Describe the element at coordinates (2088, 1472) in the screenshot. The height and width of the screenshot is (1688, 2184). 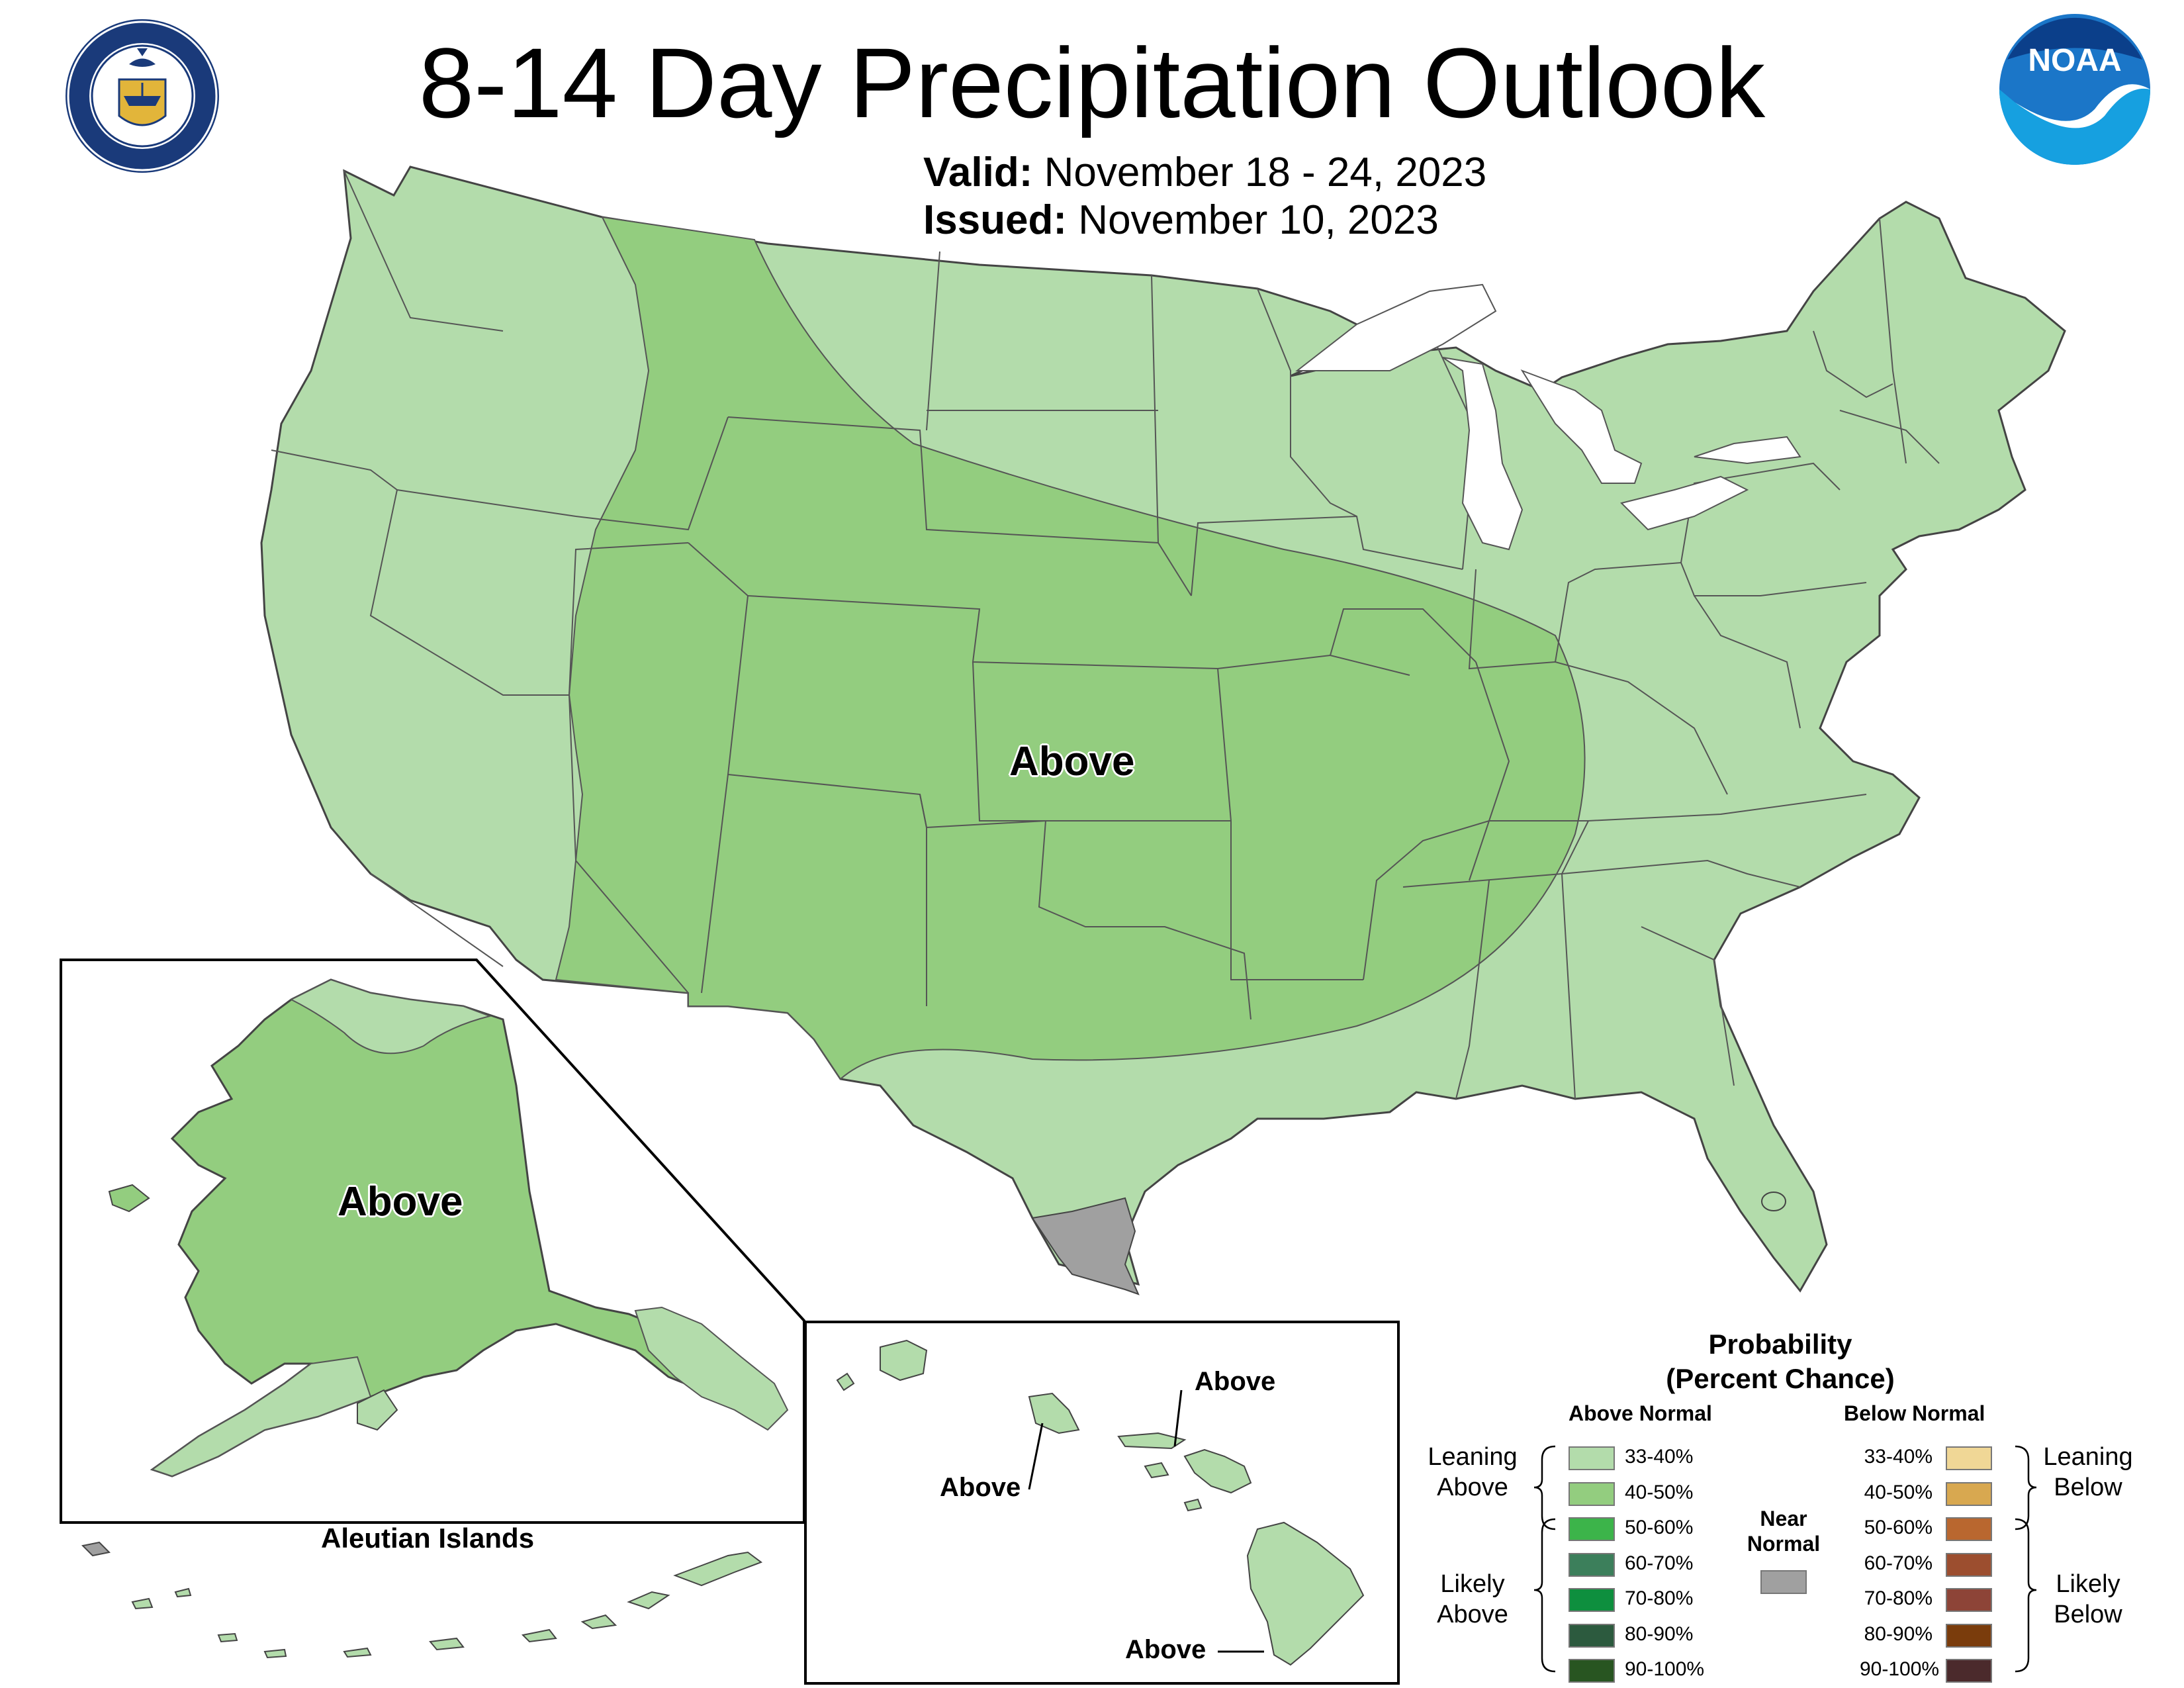
I see `legend-leaning-below-label: Leaning Below` at that location.